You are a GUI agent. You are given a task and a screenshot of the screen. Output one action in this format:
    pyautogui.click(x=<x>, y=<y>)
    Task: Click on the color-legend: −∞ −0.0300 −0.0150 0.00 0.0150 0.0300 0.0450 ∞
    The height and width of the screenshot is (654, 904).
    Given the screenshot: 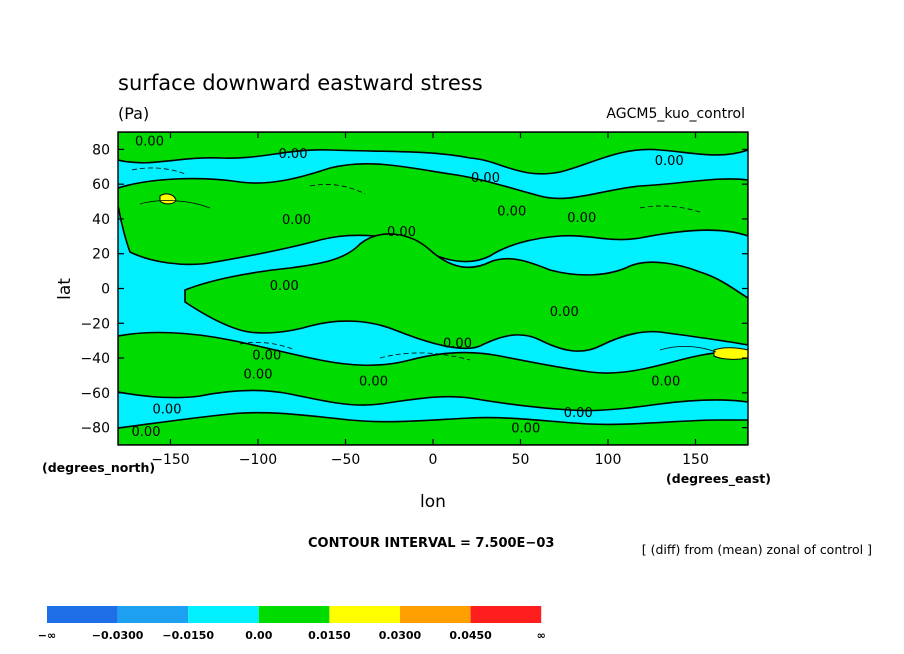 What is the action you would take?
    pyautogui.click(x=292, y=624)
    